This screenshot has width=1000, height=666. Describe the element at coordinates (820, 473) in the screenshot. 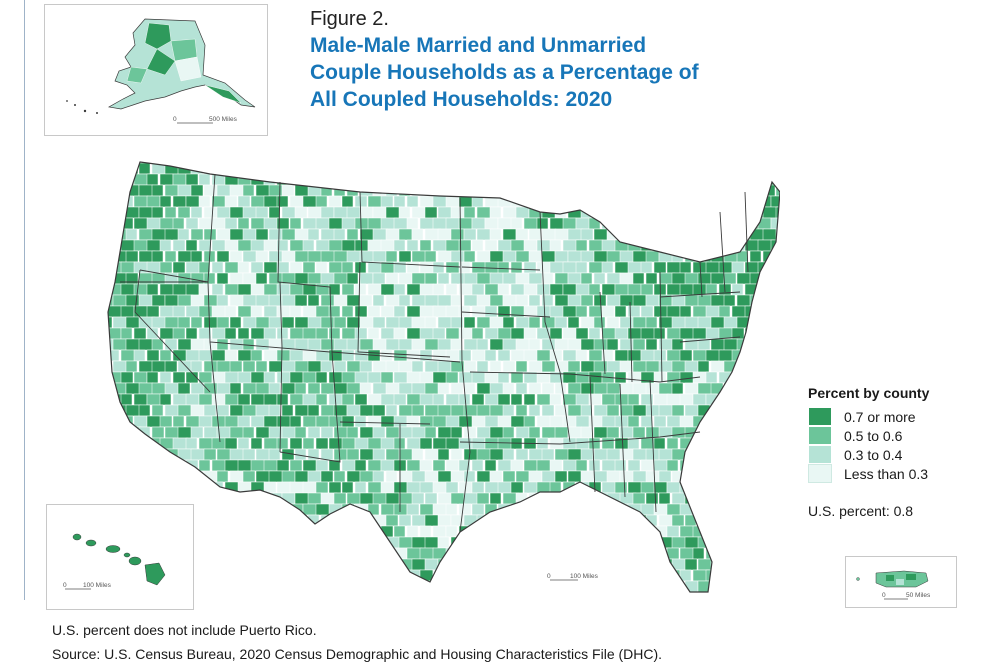

I see `legend-swatch-lightest` at that location.